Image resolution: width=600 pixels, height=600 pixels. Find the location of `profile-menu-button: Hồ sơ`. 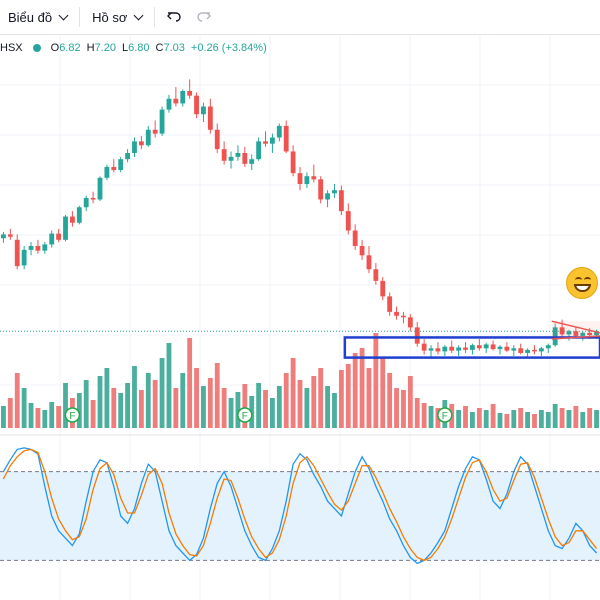

profile-menu-button: Hồ sơ is located at coordinates (117, 17).